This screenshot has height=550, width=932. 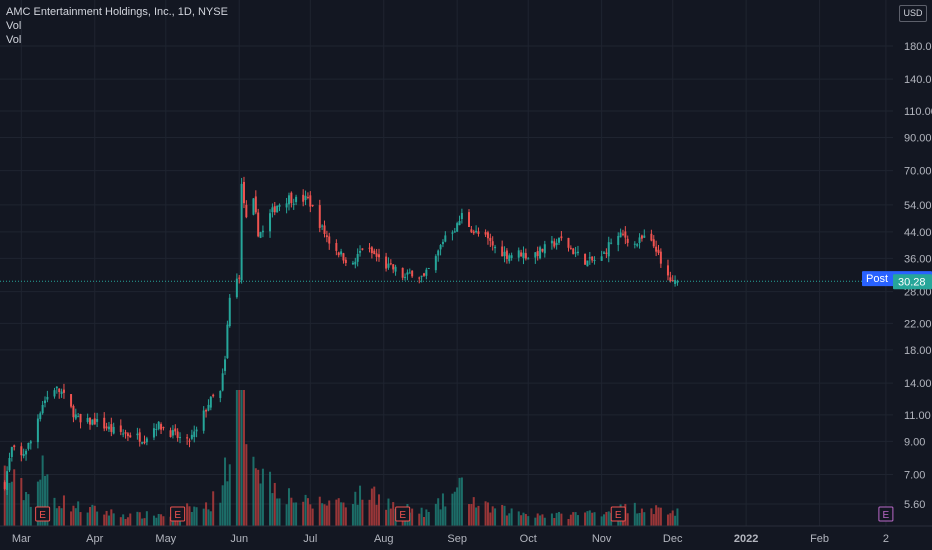 What do you see at coordinates (14, 40) in the screenshot?
I see `volume-indicator-label-2: Vol` at bounding box center [14, 40].